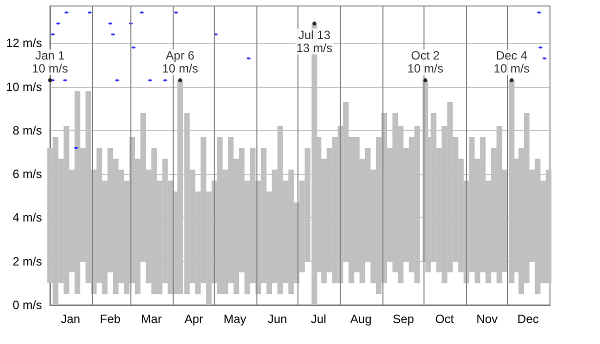  Describe the element at coordinates (27, 305) in the screenshot. I see `y-tick-label: 0 m/s` at that location.